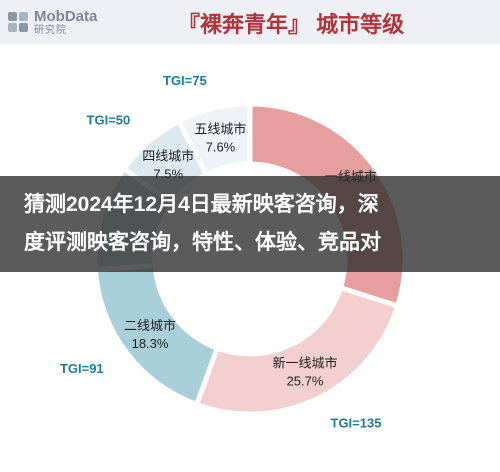 This screenshot has height=472, width=500. What do you see at coordinates (221, 147) in the screenshot?
I see `slice-label-pct-0: 7.6%` at bounding box center [221, 147].